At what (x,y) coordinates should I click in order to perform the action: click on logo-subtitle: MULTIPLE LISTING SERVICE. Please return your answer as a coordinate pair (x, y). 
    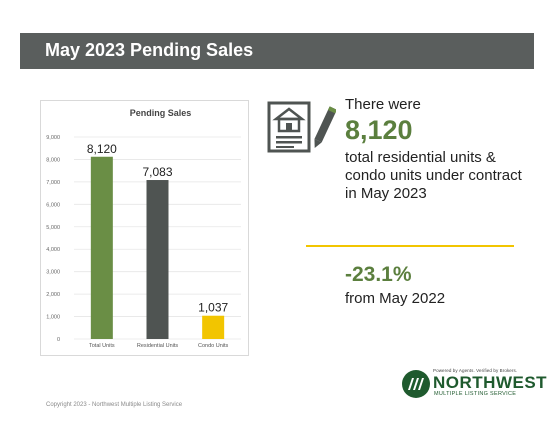
    Looking at the image, I should click on (475, 394).